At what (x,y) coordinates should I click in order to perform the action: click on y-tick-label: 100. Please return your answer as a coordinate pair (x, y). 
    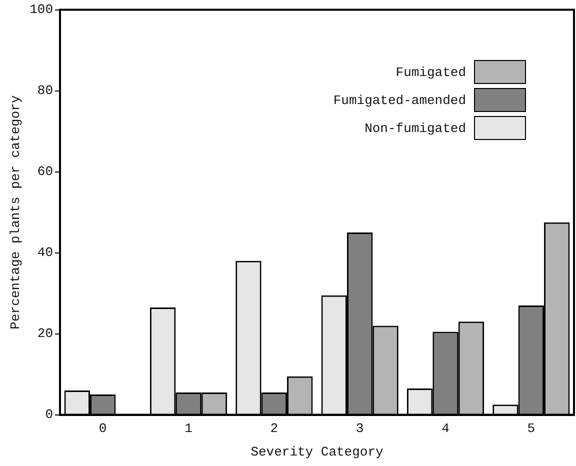
    Looking at the image, I should click on (42, 10).